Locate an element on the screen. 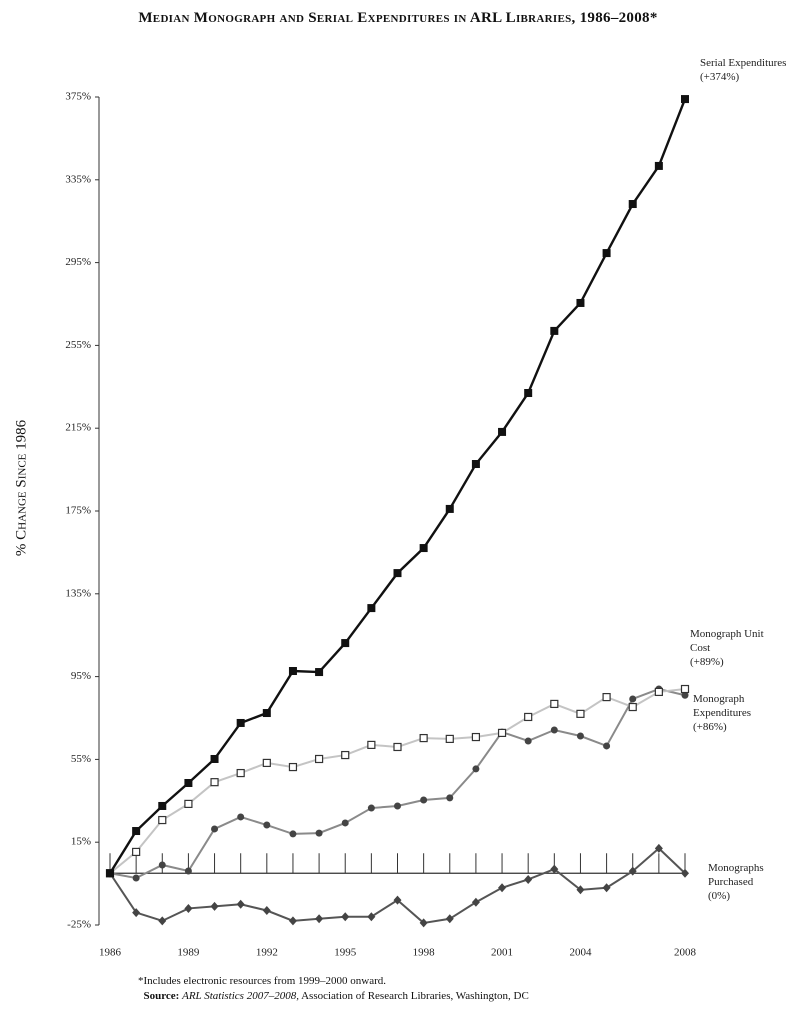  legend-entry: Monograph Unit Cost (+89%) is located at coordinates (730, 648).